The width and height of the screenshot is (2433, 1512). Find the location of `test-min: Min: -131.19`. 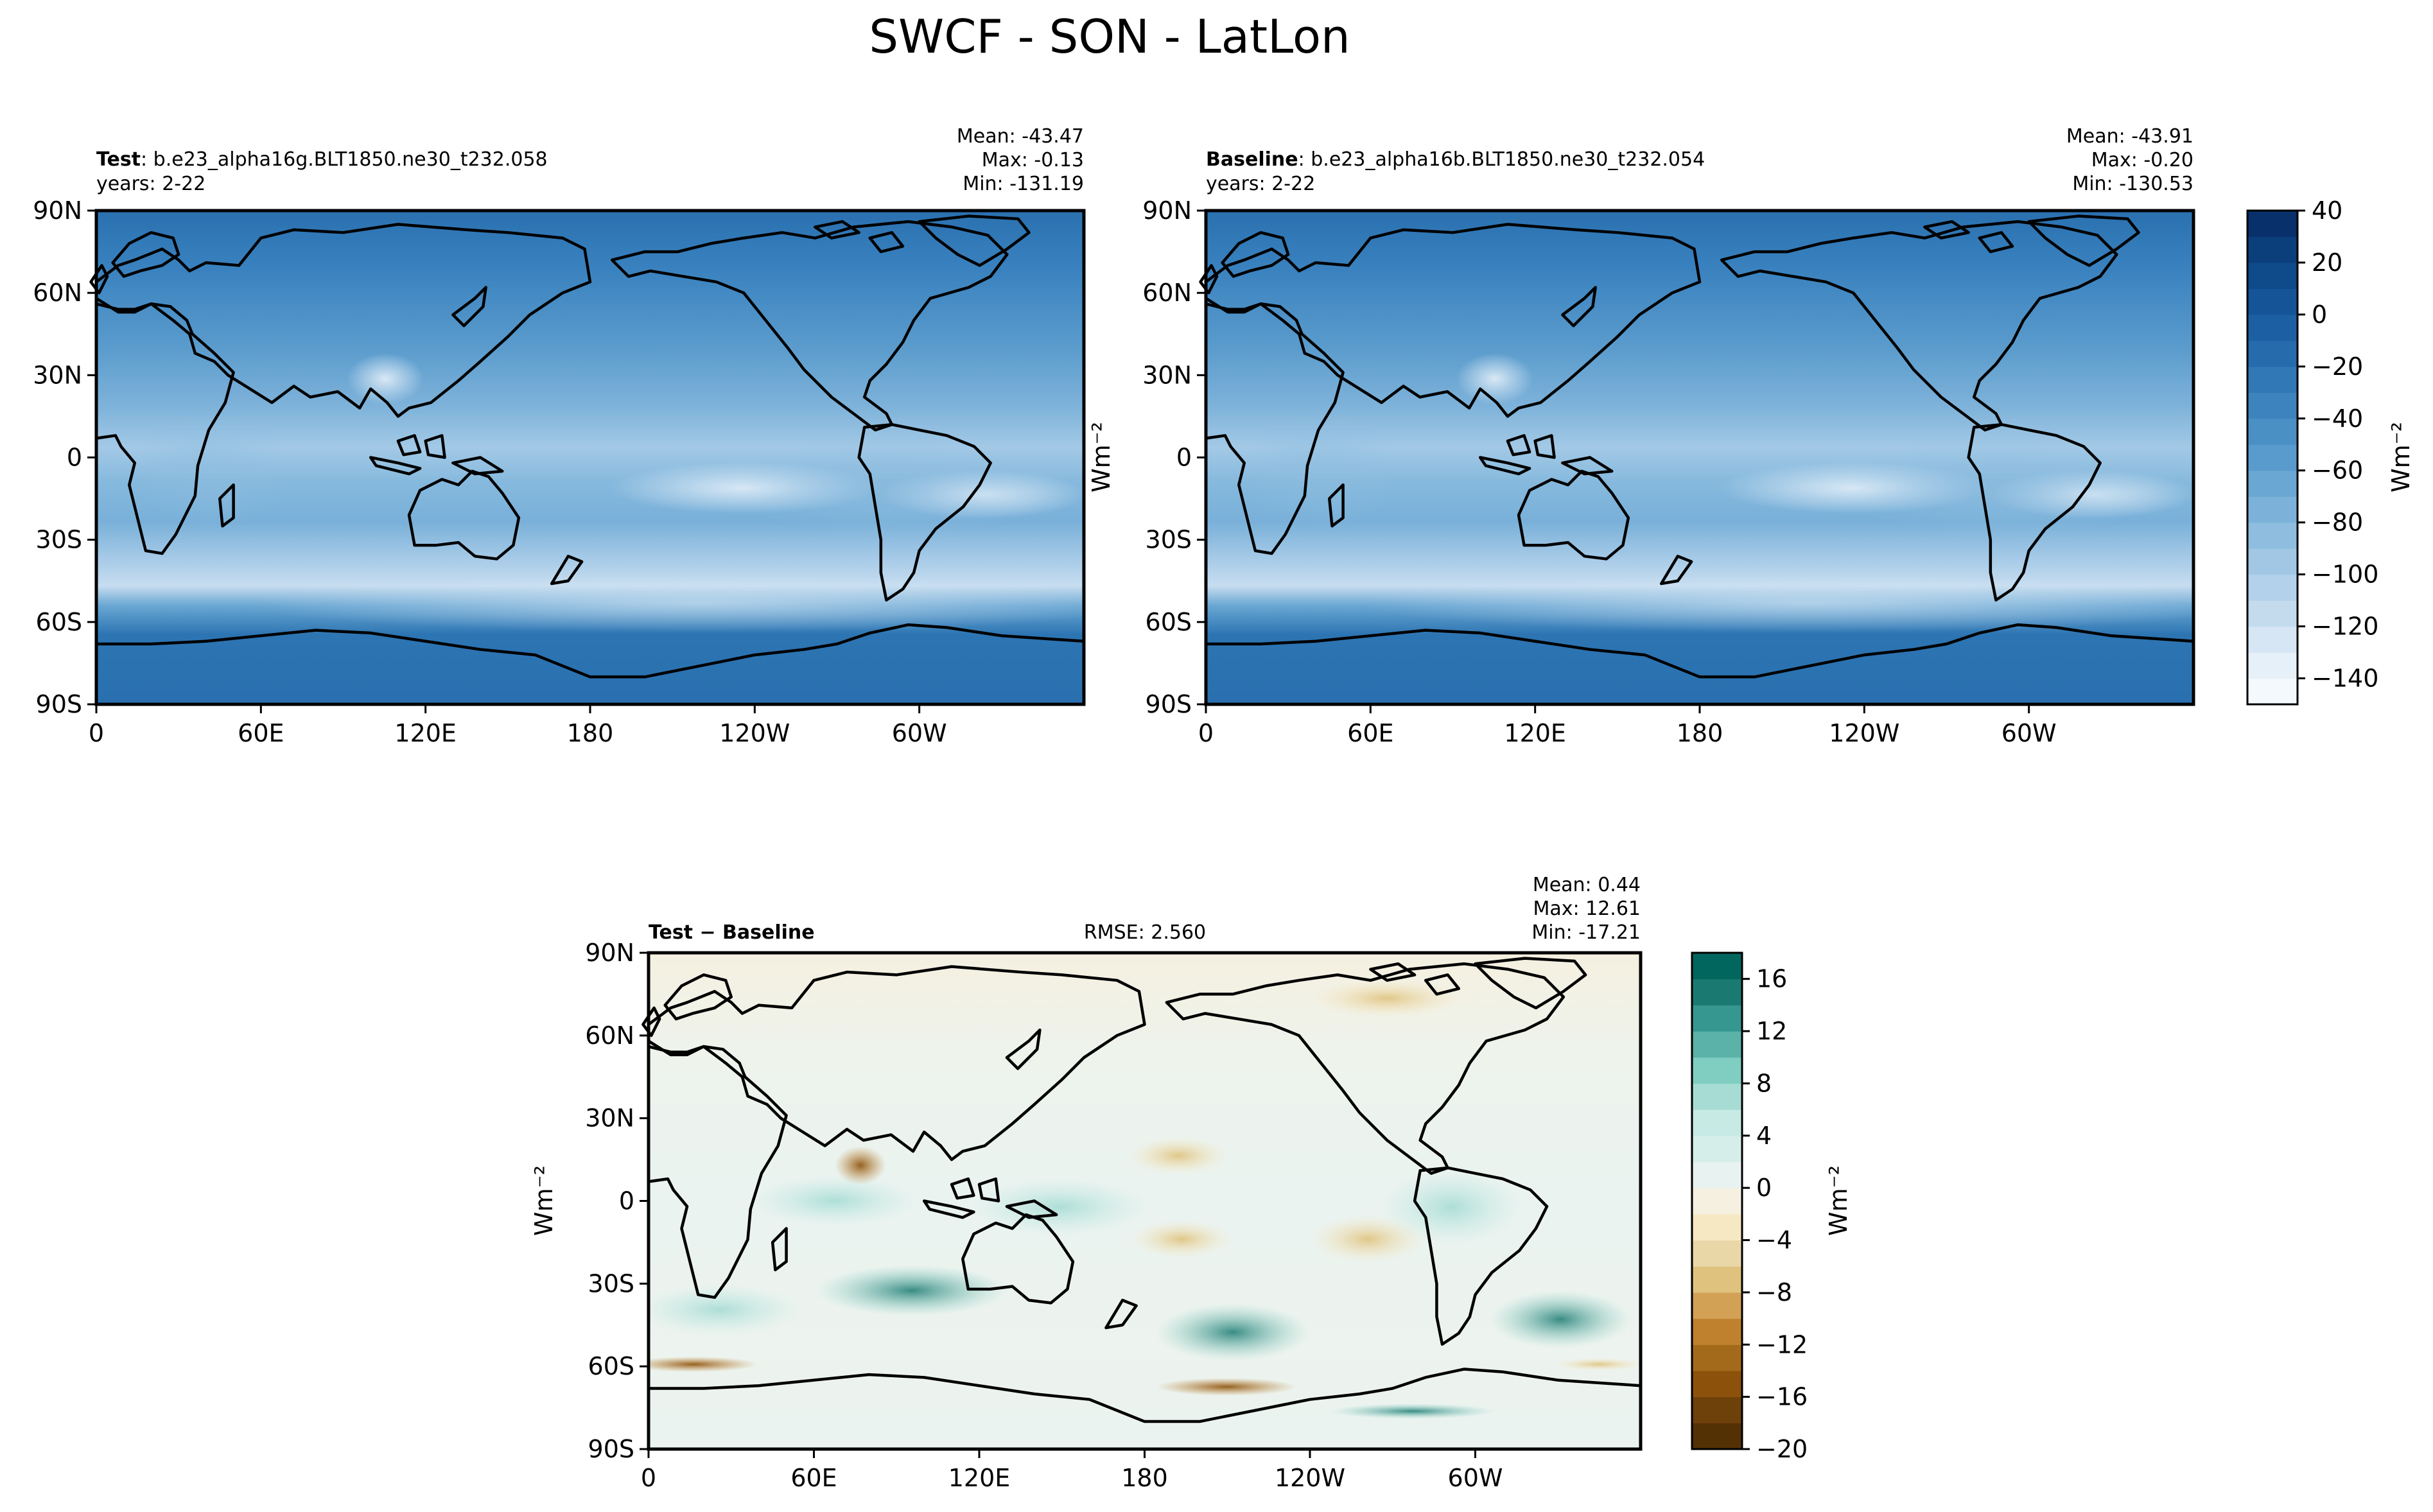

test-min: Min: -131.19 is located at coordinates (1023, 184).